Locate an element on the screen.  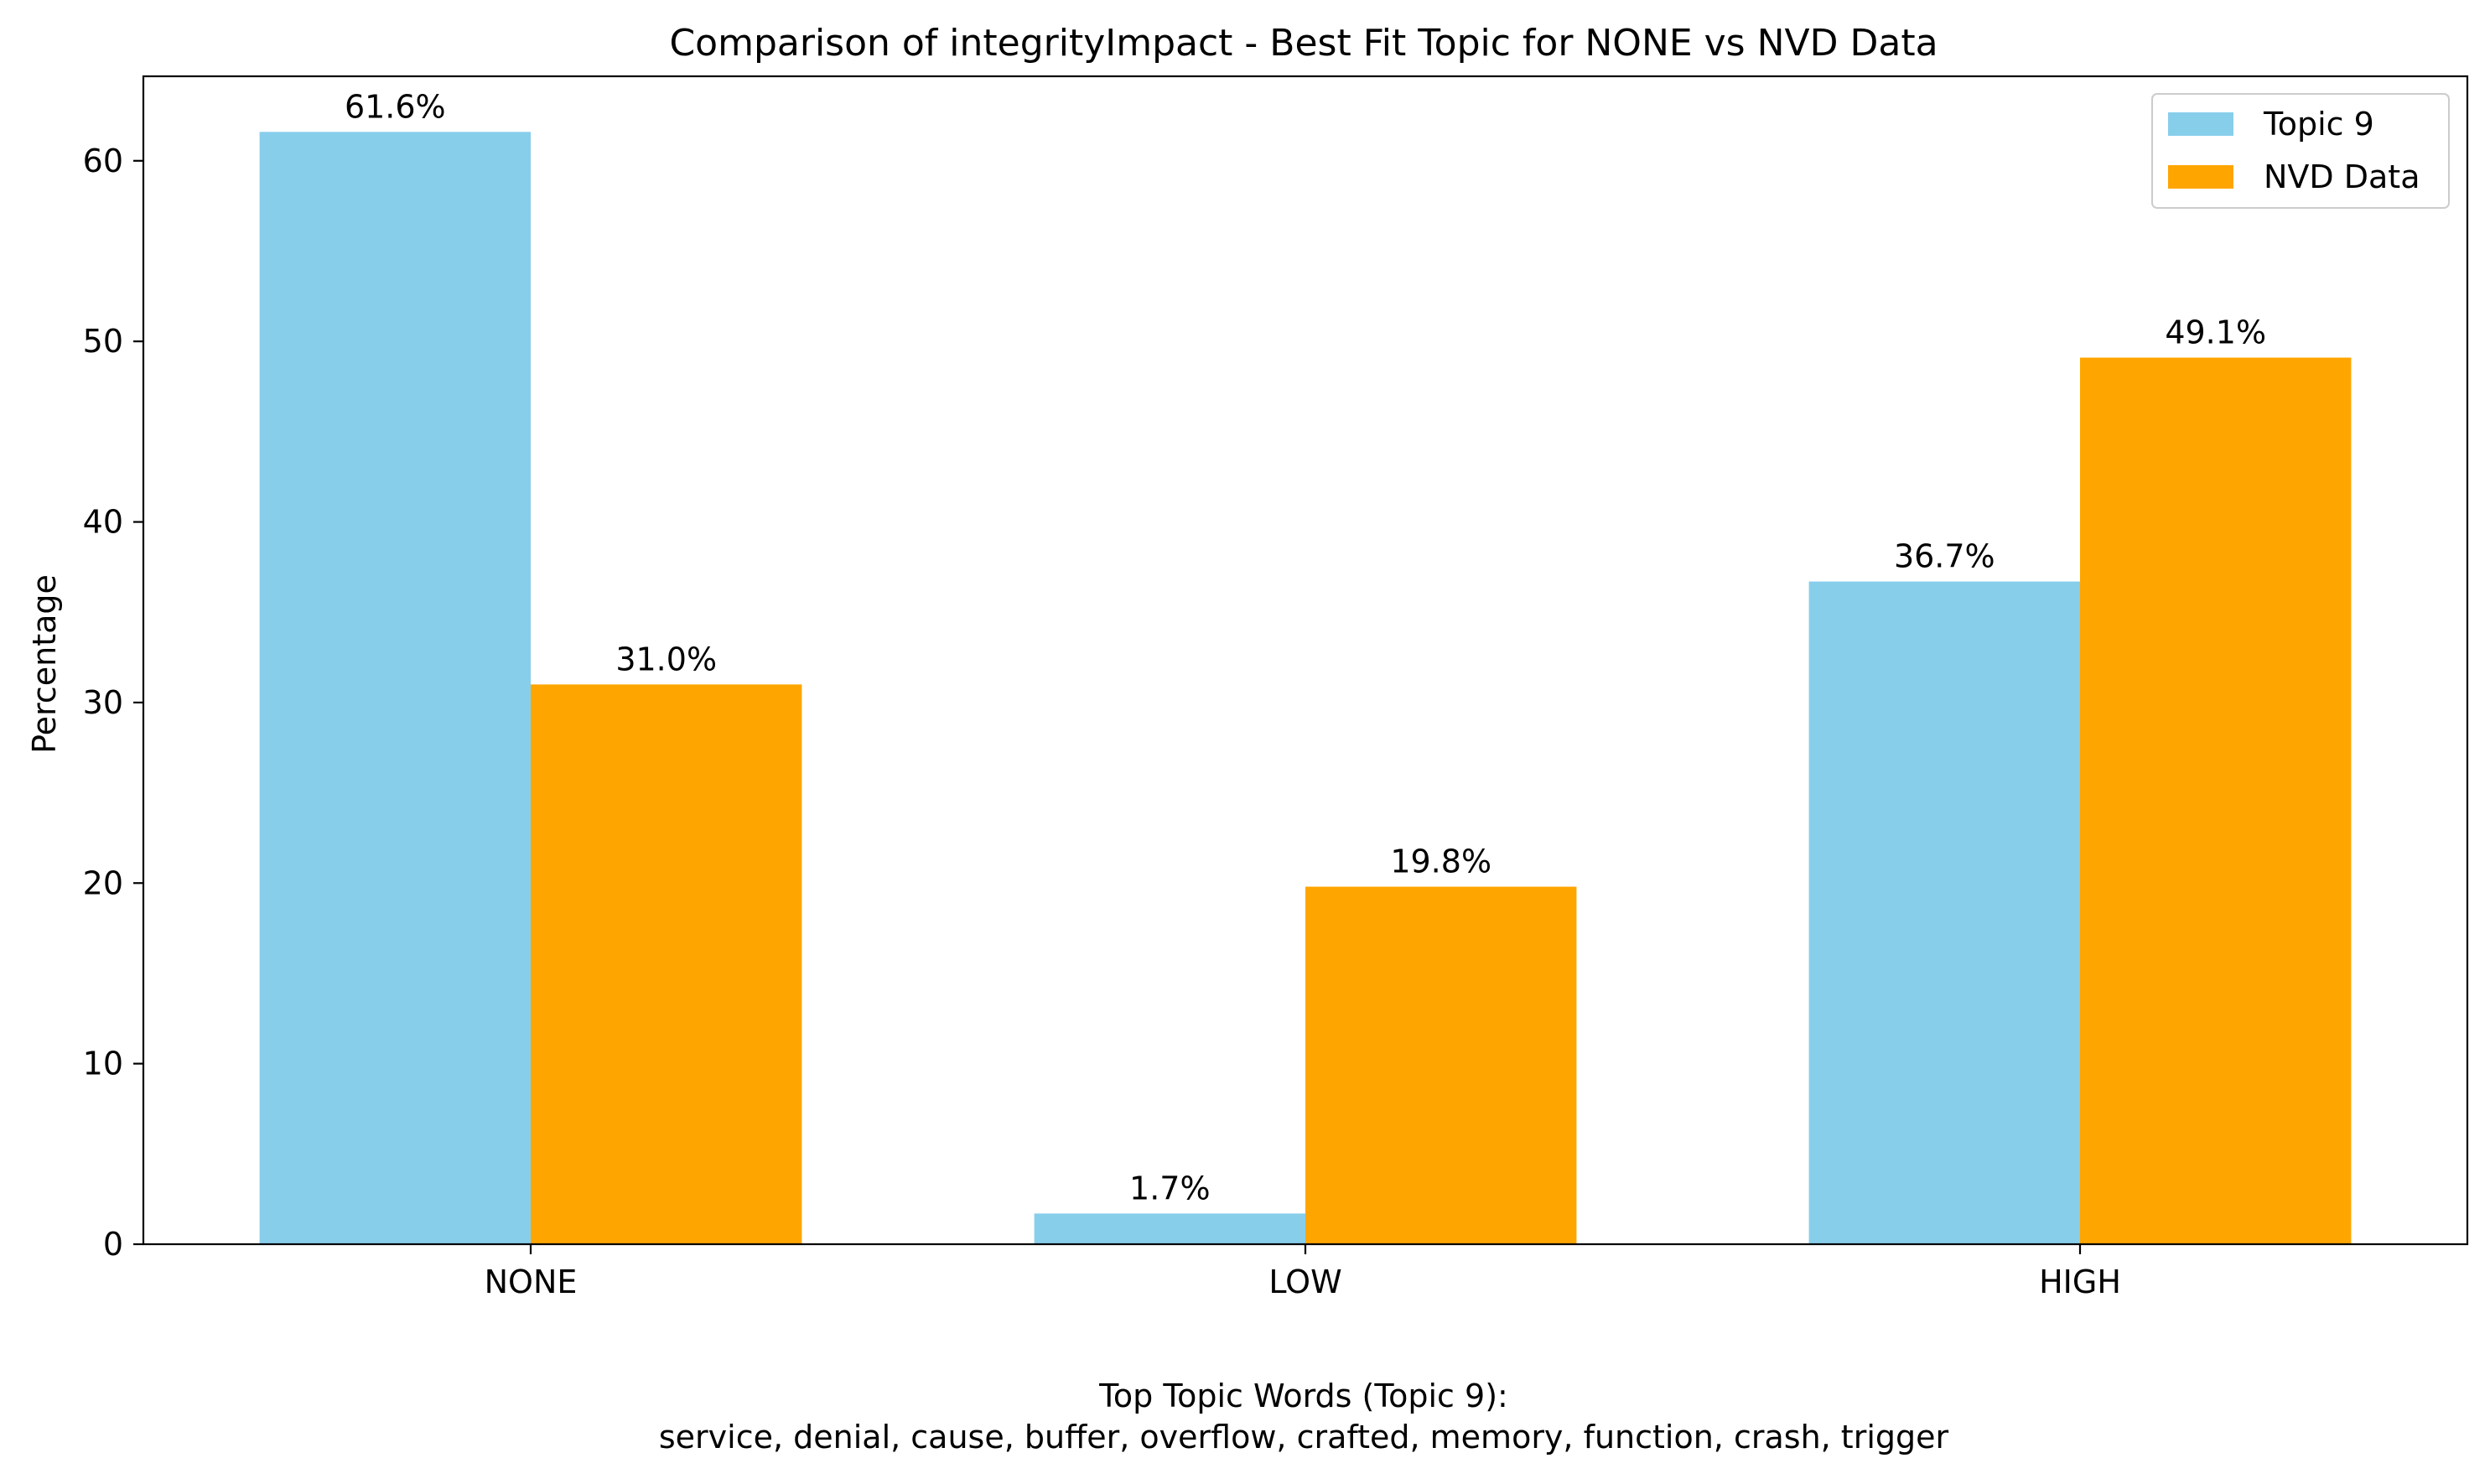
y-tick-label-10: 10 is located at coordinates (103, 1064).